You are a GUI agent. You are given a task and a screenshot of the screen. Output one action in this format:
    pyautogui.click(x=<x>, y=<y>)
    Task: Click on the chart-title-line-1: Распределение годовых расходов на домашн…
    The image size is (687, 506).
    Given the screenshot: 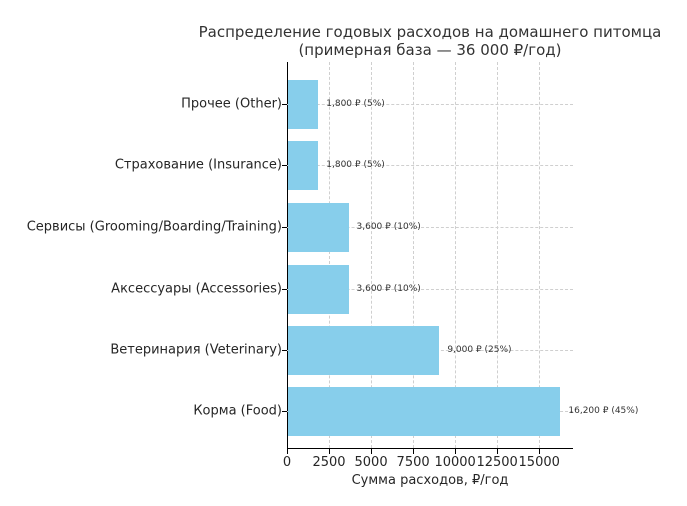 What is the action you would take?
    pyautogui.click(x=430, y=32)
    